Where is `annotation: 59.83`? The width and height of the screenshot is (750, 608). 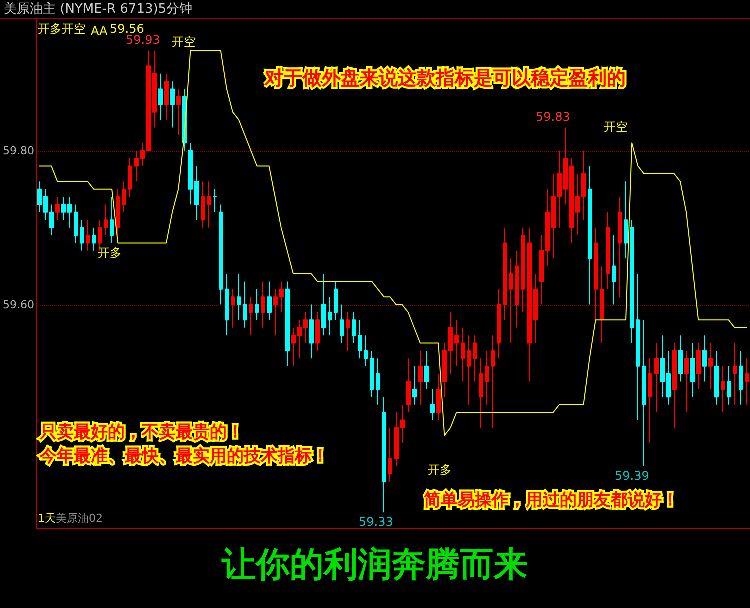 annotation: 59.83 is located at coordinates (553, 117).